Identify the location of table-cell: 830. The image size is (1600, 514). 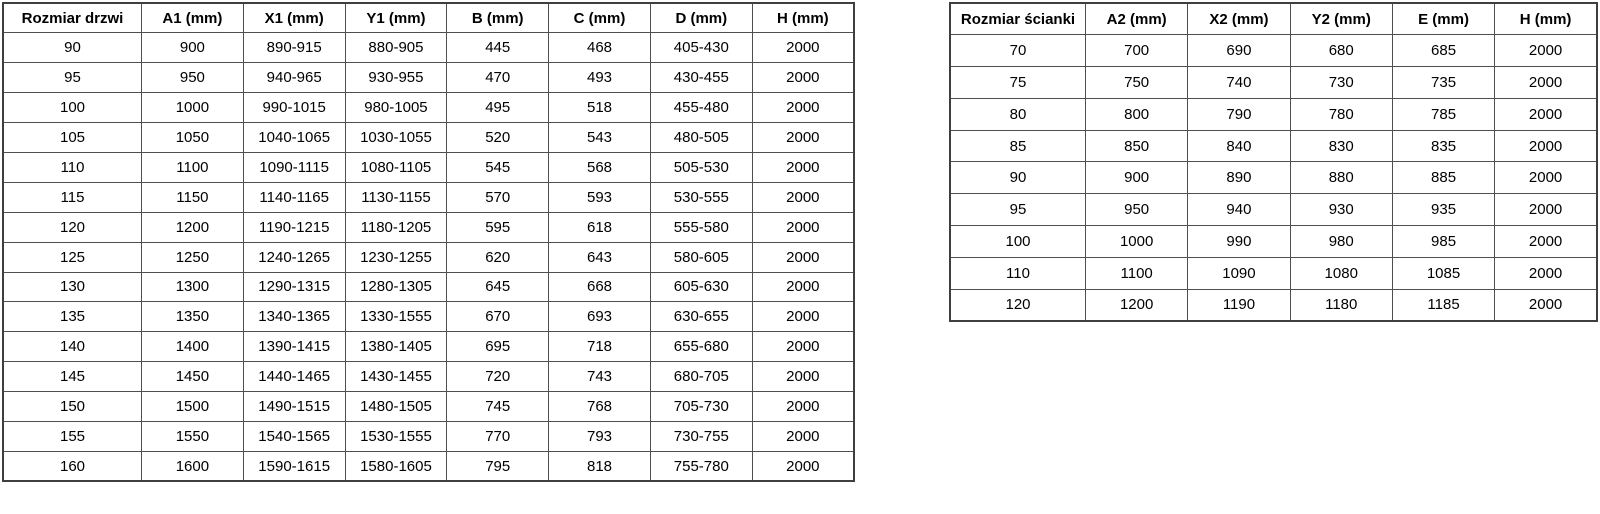
(1341, 146).